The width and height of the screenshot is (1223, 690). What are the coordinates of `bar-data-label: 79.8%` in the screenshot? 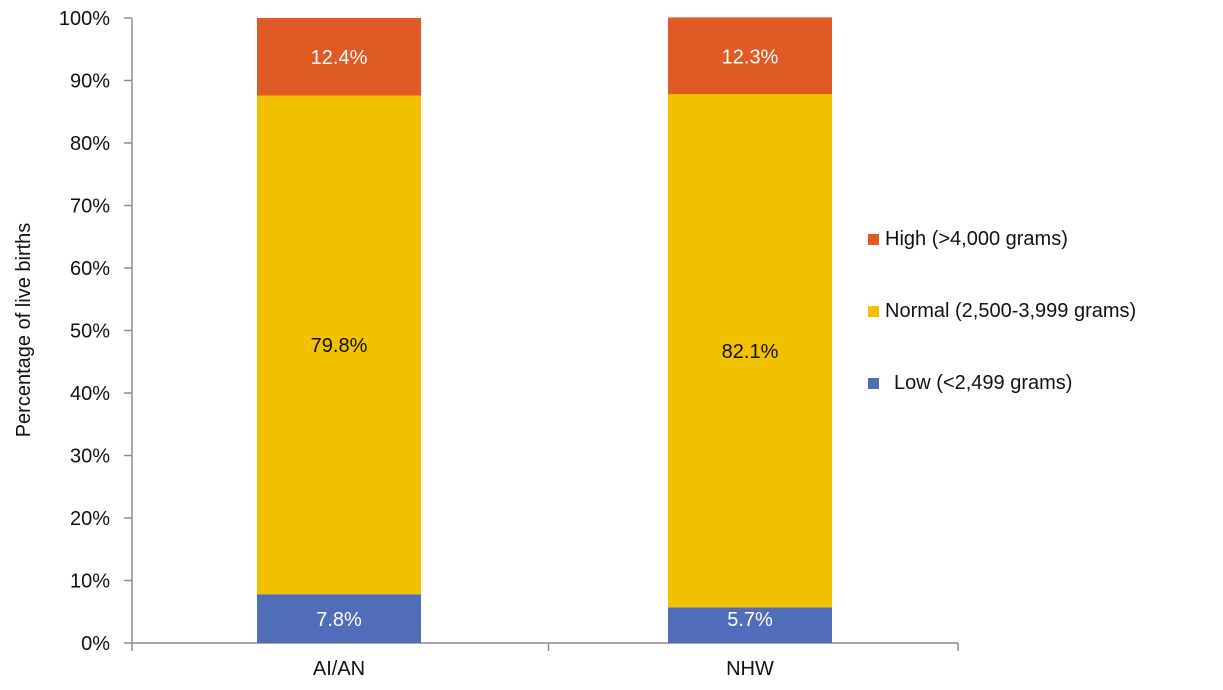 It's located at (339, 346).